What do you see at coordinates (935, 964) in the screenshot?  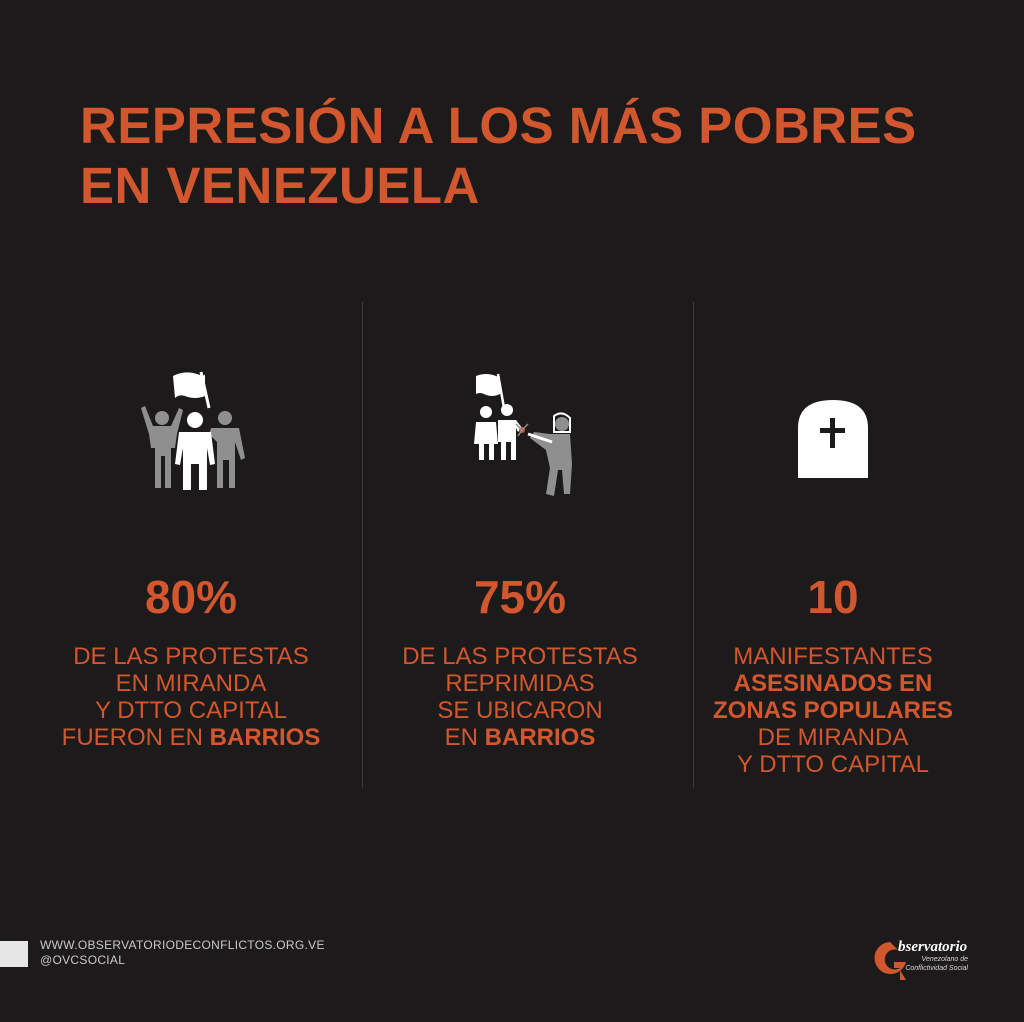 I see `logo-subtitle: Venezolano de Conflictividad Social` at bounding box center [935, 964].